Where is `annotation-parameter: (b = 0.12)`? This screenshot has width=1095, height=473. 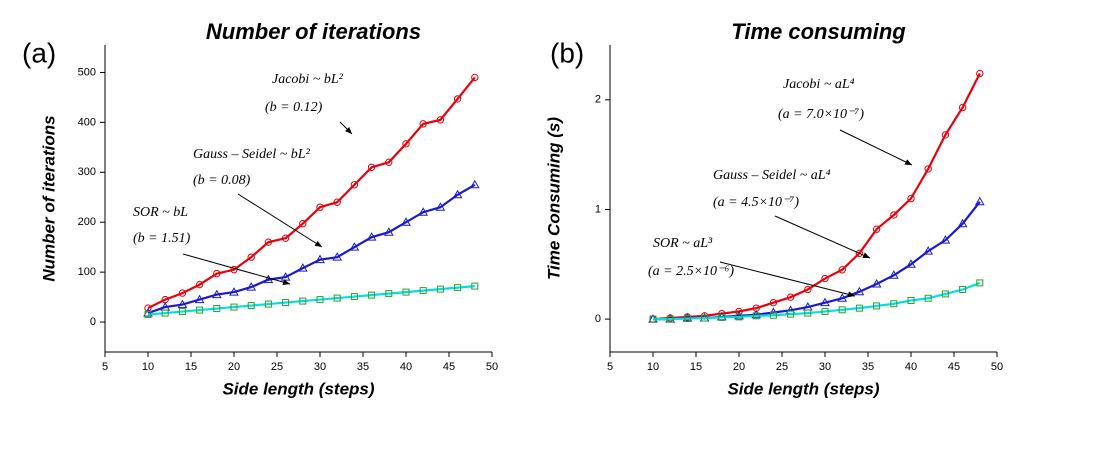 annotation-parameter: (b = 0.12) is located at coordinates (294, 107).